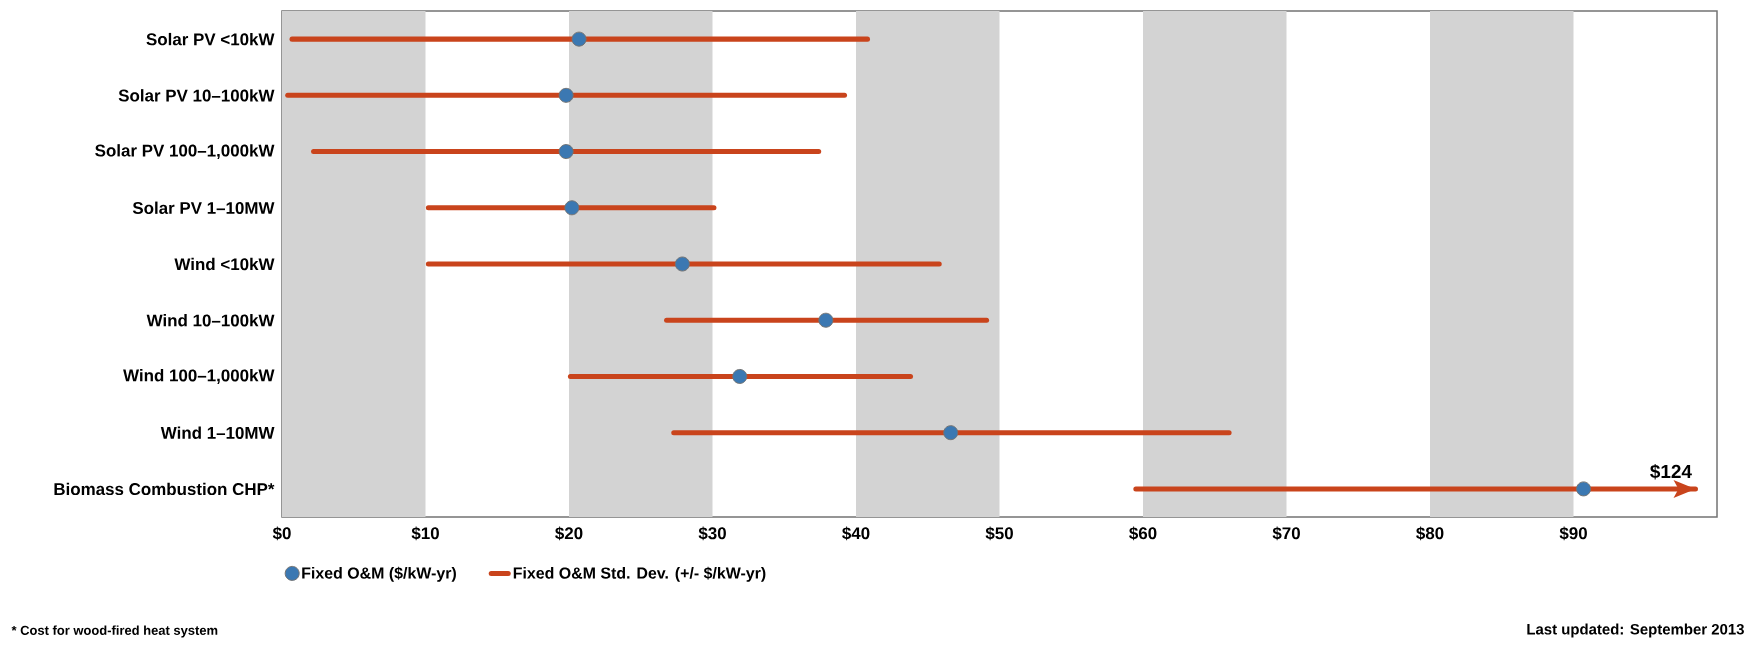 This screenshot has height=645, width=1752. I want to click on y-tick-label: Solar PV 100–1,000kW, so click(185, 152).